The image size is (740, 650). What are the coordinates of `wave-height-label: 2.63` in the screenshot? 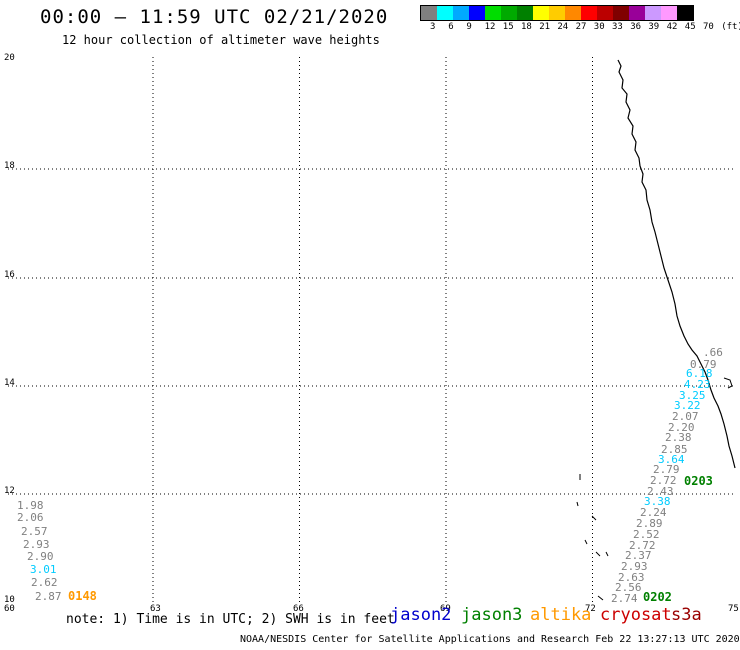 It's located at (631, 577).